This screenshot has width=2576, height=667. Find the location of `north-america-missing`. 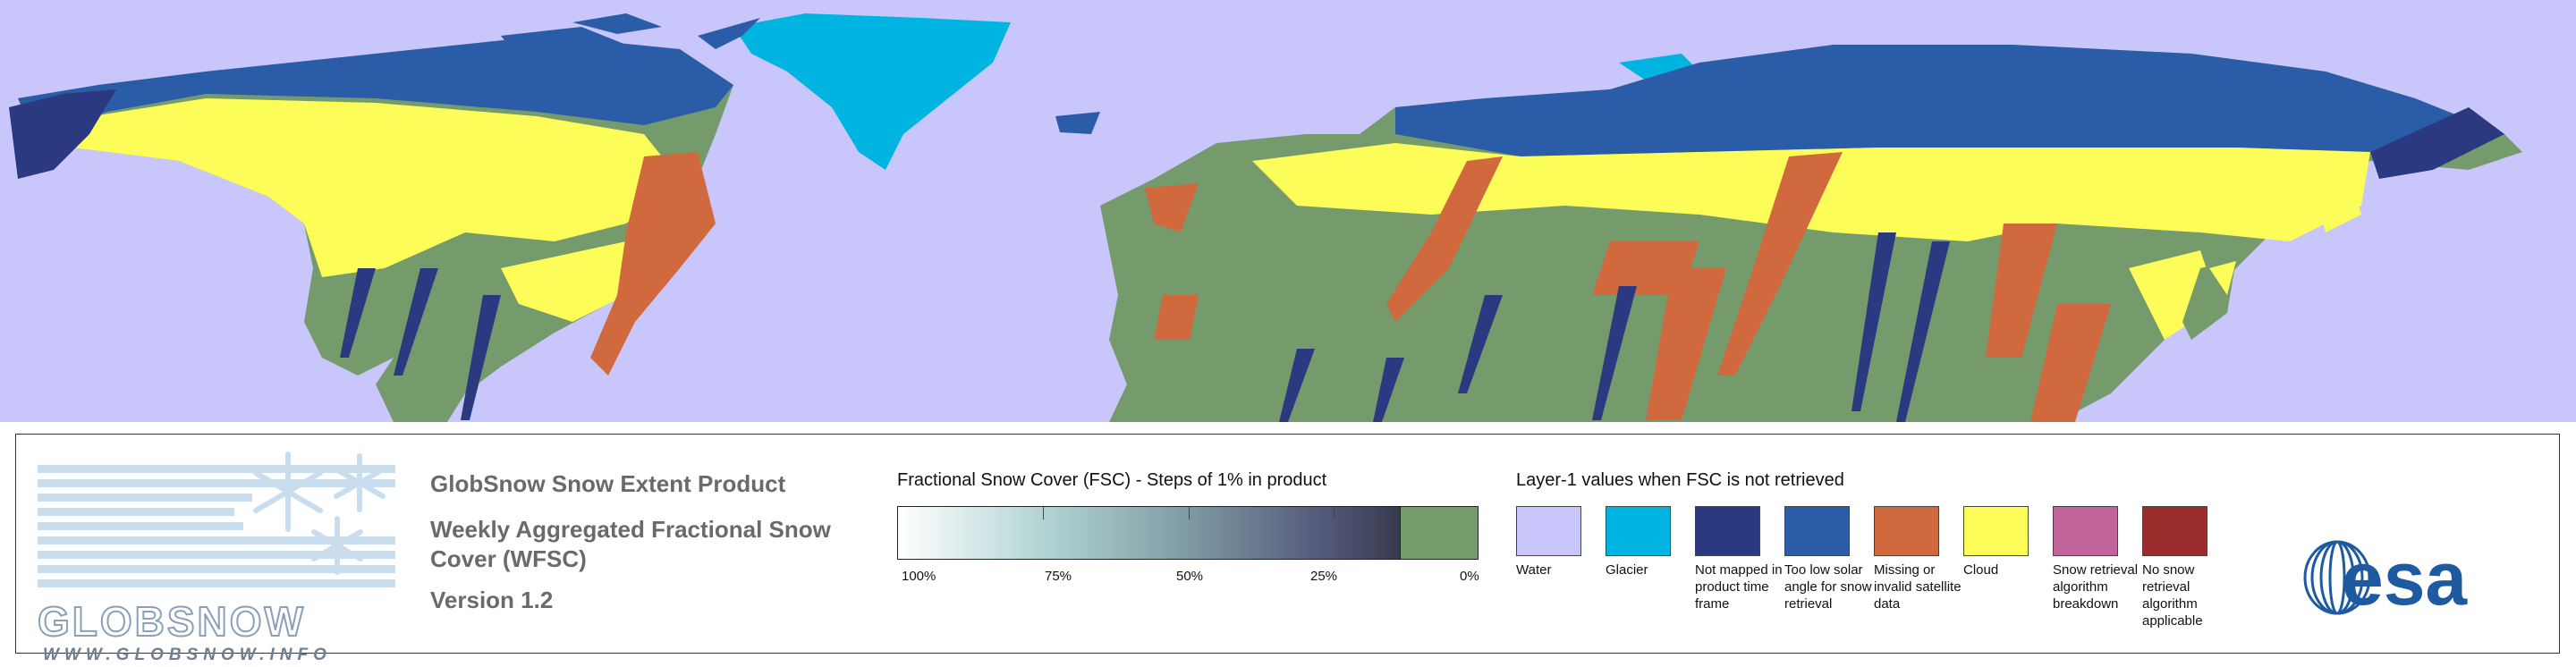

north-america-missing is located at coordinates (653, 264).